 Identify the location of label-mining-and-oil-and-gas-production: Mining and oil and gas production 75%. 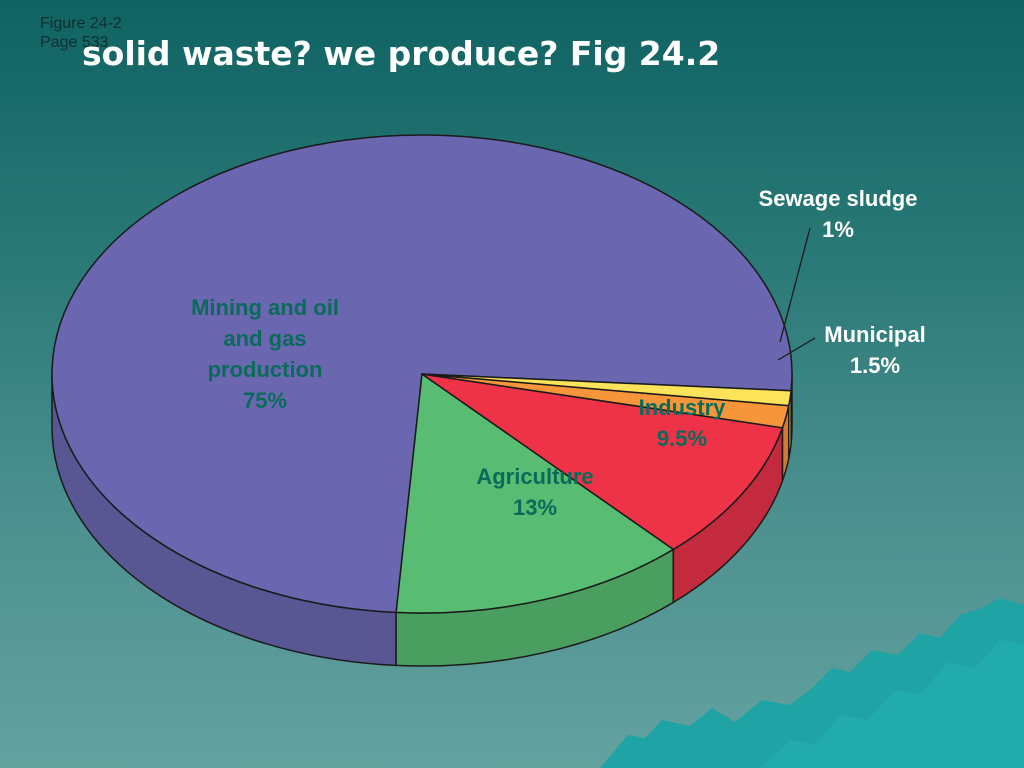
(265, 354).